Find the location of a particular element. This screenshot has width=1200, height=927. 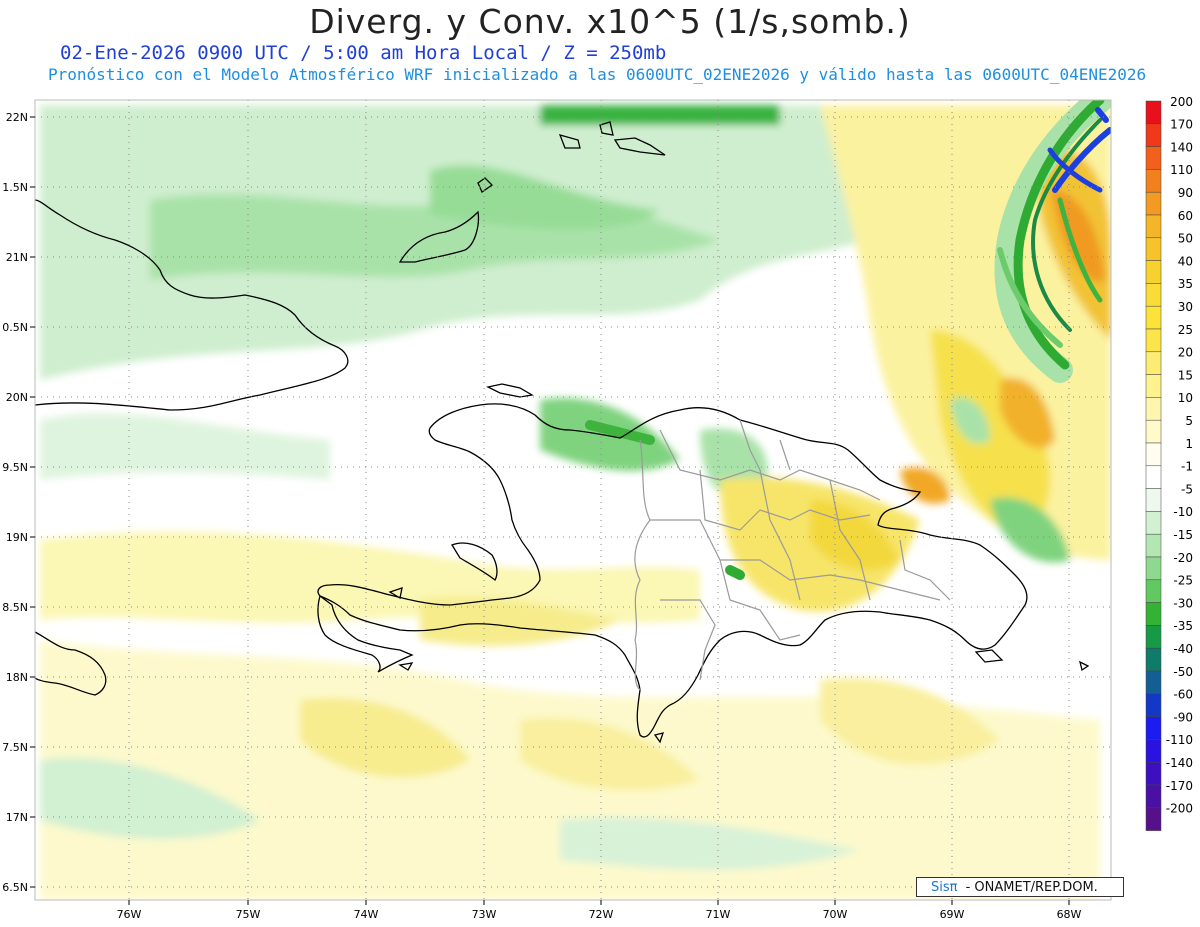

colorbar-label: -90 is located at coordinates (1183, 717).